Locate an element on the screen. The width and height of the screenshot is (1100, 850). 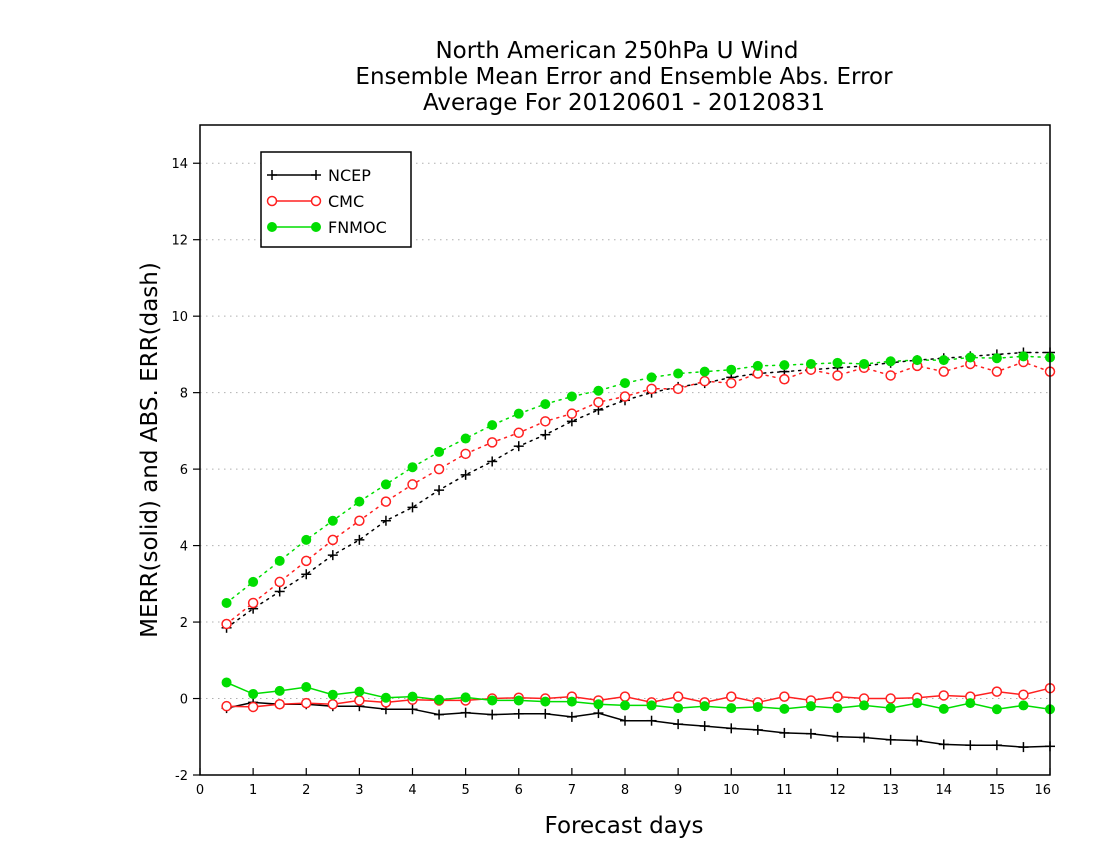
x-tick-label: 2 is located at coordinates (306, 790).